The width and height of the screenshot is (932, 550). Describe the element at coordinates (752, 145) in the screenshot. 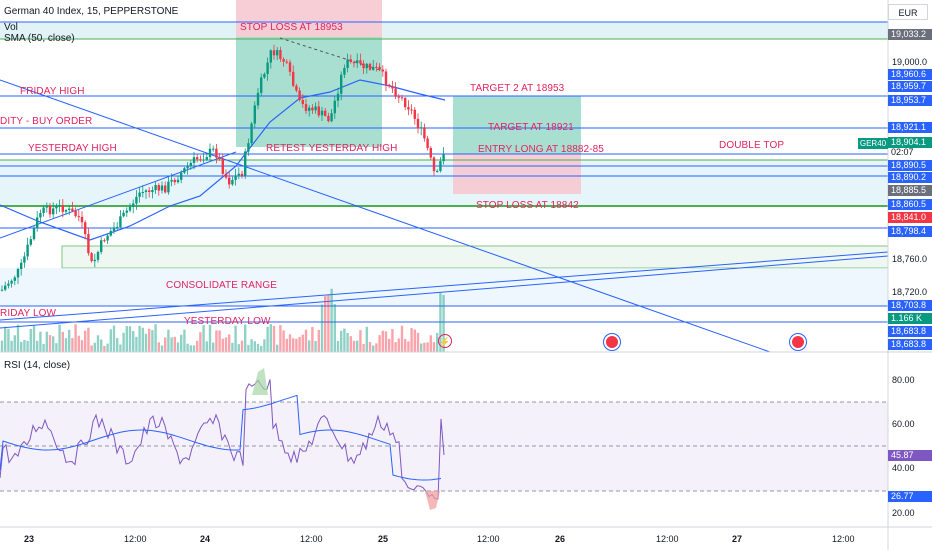

I see `annotation-double-top: DOUBLE TOP` at that location.